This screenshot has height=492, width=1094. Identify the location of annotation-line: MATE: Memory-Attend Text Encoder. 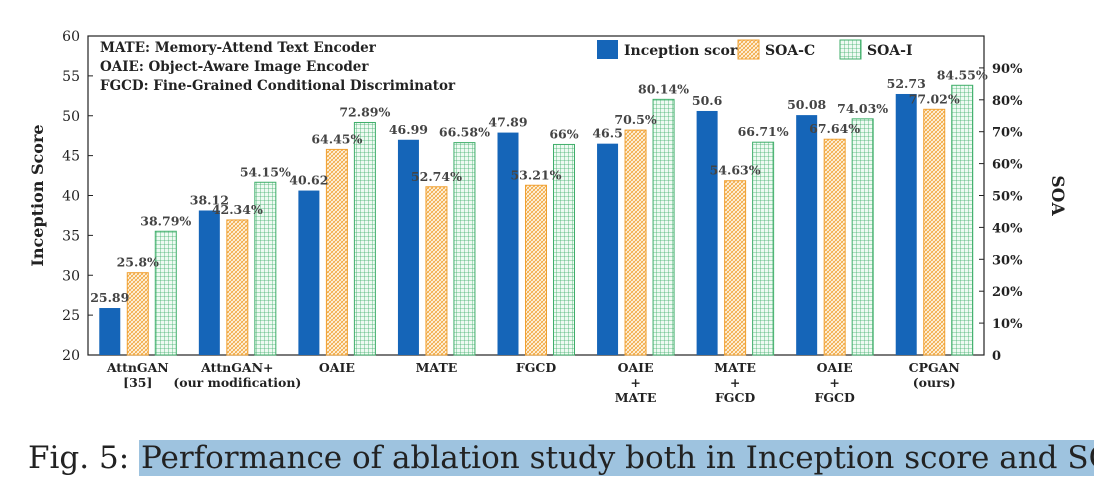
(238, 48).